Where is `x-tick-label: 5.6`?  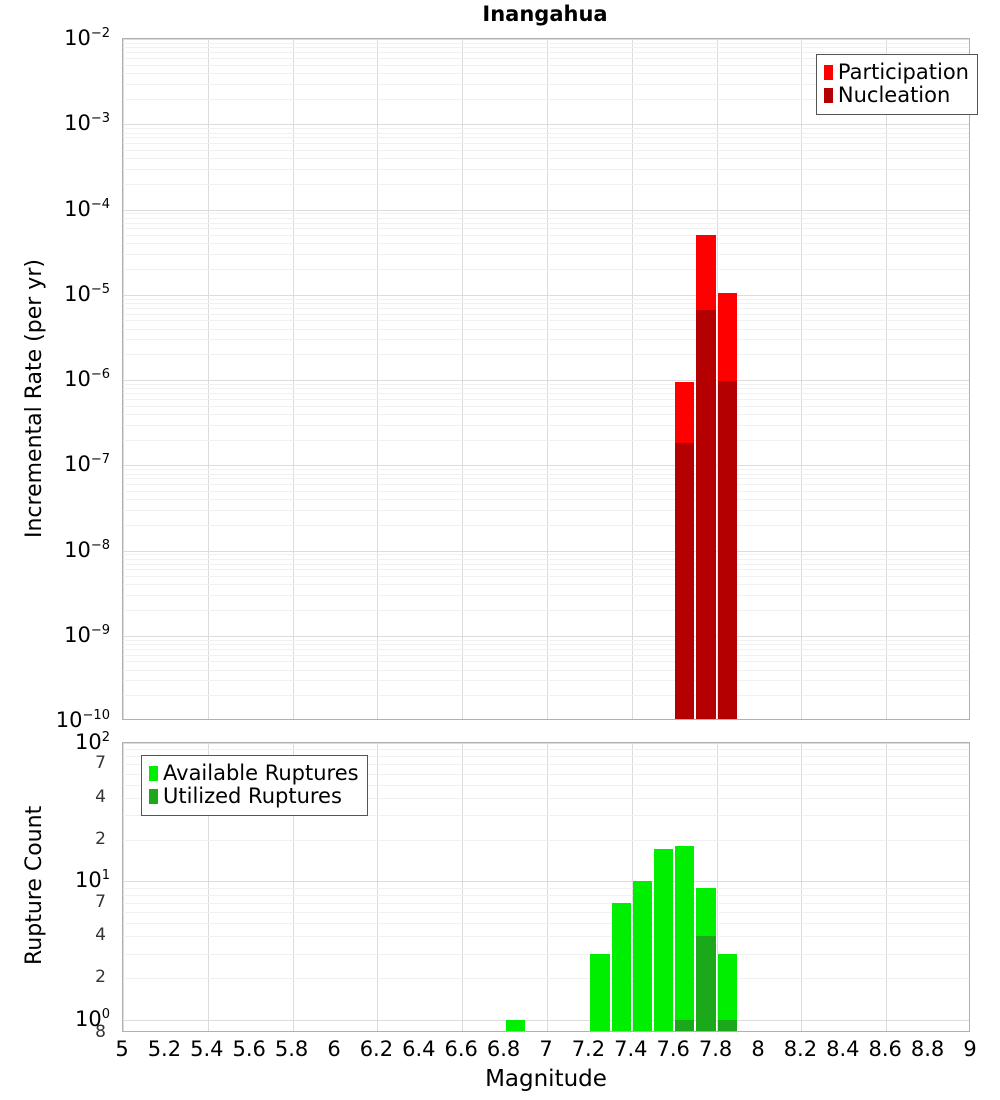 x-tick-label: 5.6 is located at coordinates (249, 1049).